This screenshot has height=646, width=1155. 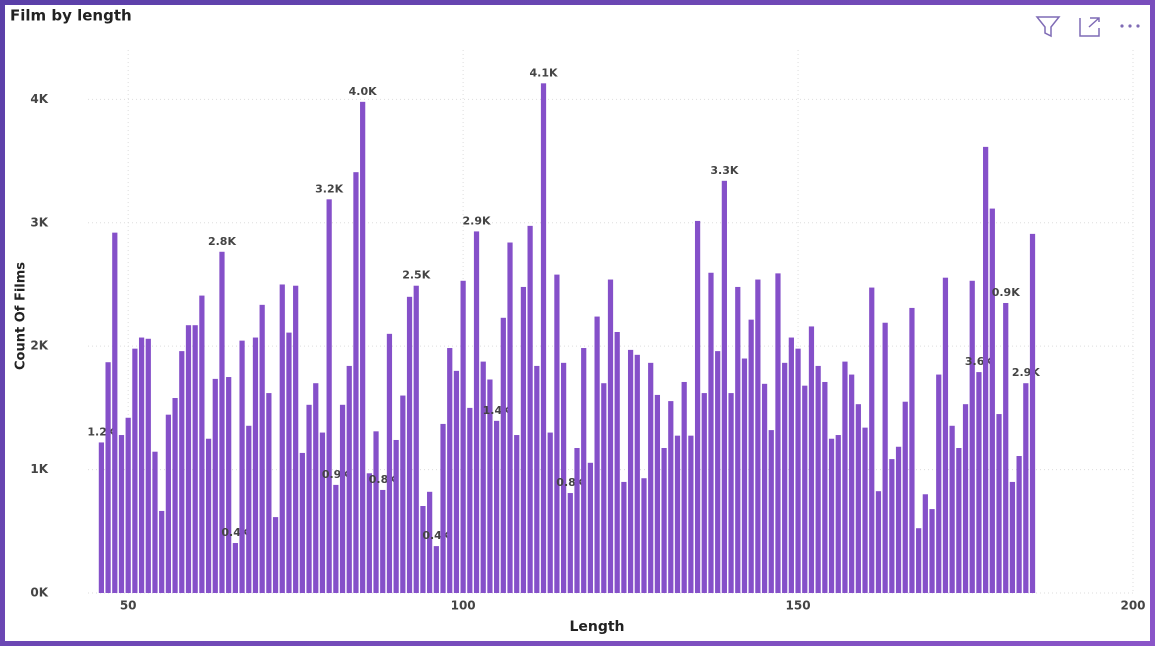 What do you see at coordinates (1048, 27) in the screenshot?
I see `filter-icon` at bounding box center [1048, 27].